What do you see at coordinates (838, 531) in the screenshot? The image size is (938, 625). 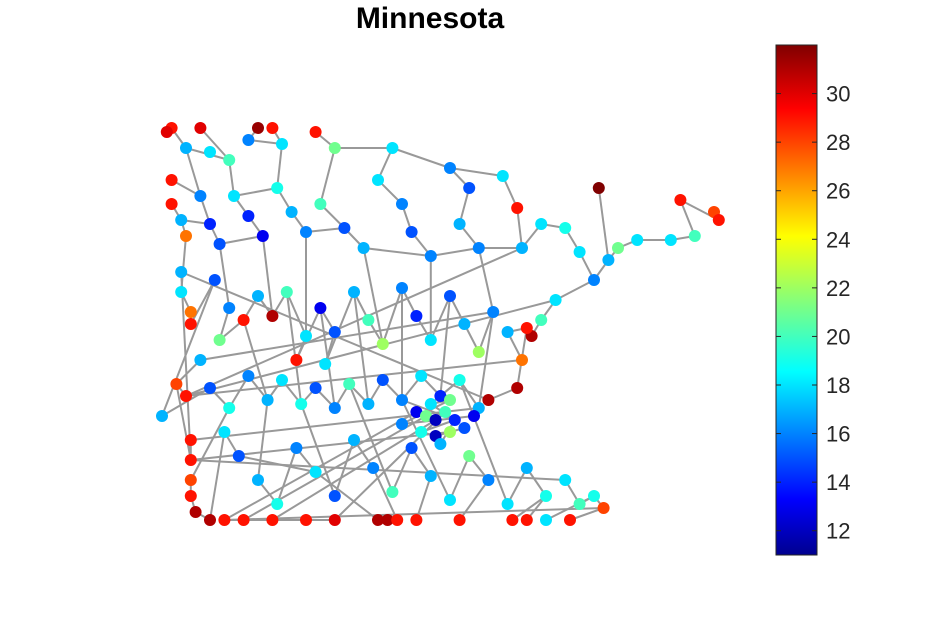 I see `colorbar-tick-label: 12` at bounding box center [838, 531].